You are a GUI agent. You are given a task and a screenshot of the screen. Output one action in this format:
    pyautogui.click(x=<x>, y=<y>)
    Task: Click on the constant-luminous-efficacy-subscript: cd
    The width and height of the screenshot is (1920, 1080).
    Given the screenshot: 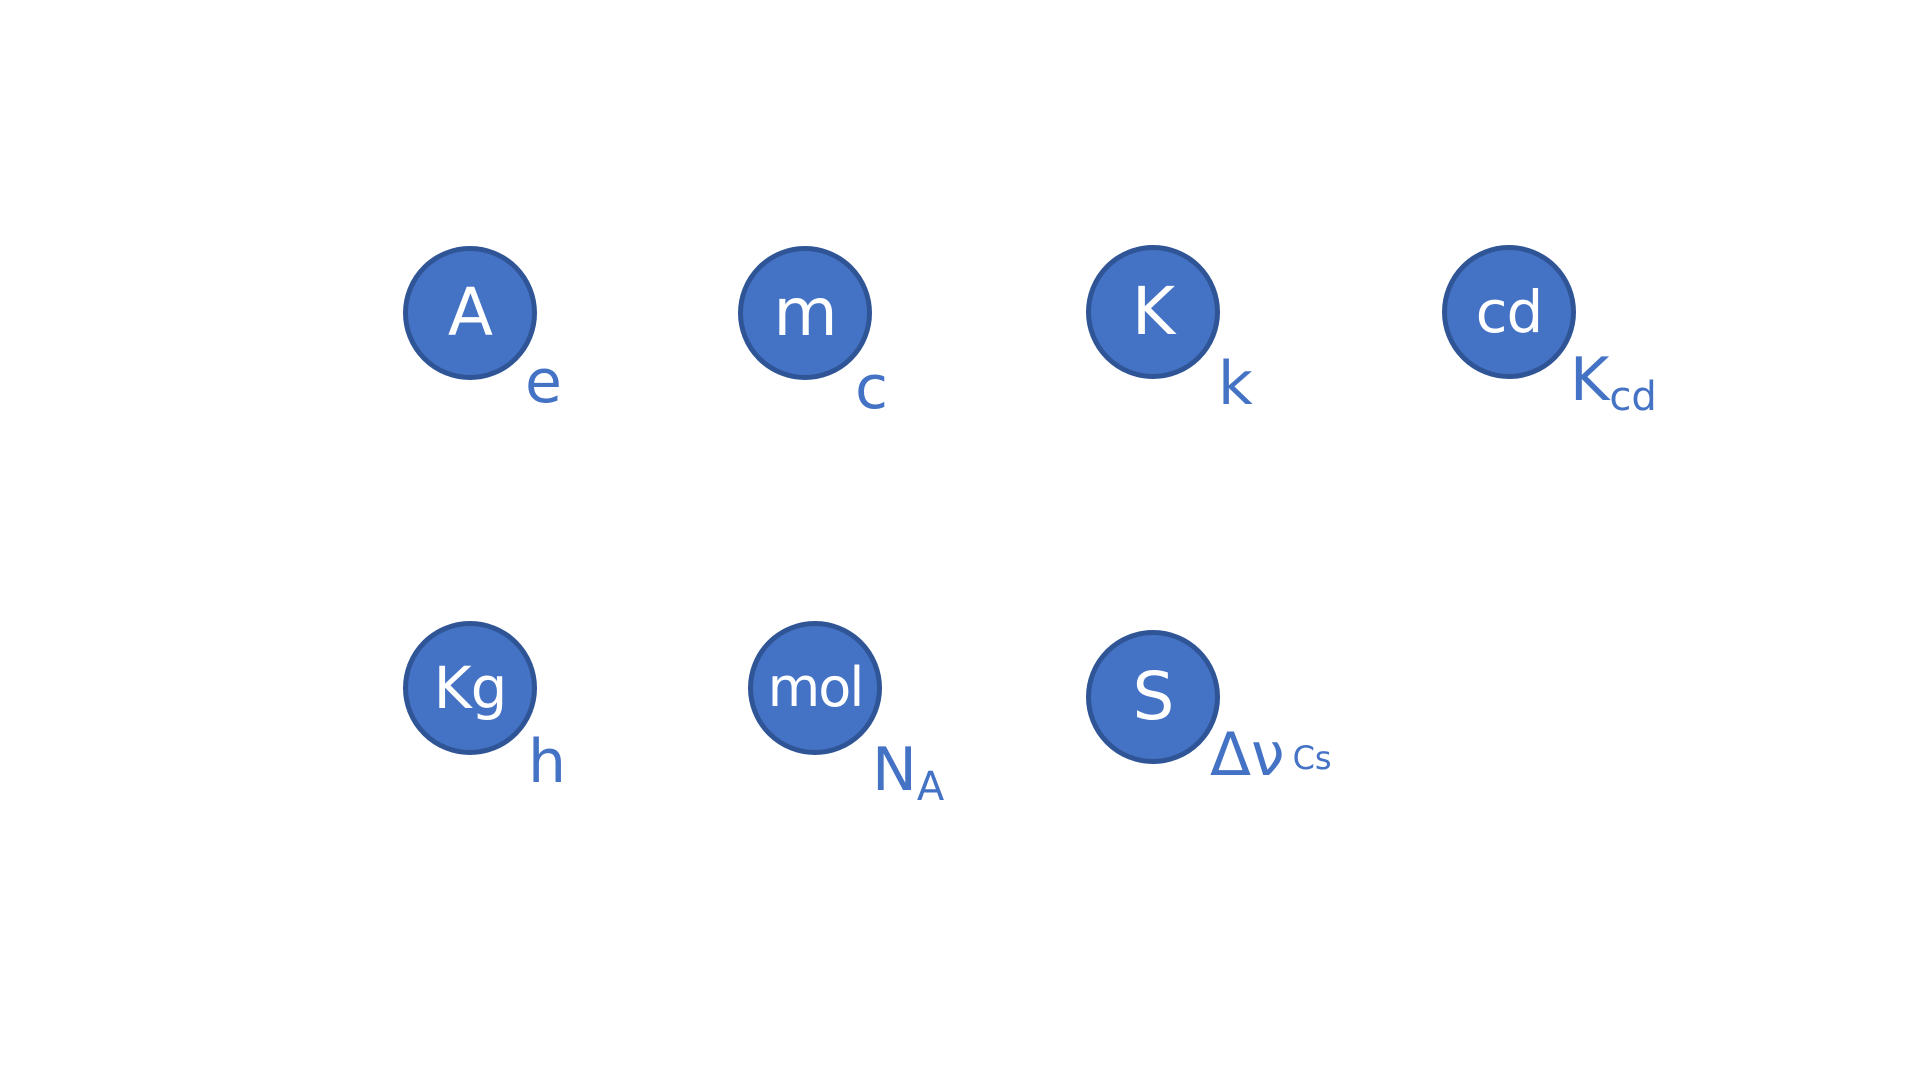 What is the action you would take?
    pyautogui.click(x=1633, y=397)
    